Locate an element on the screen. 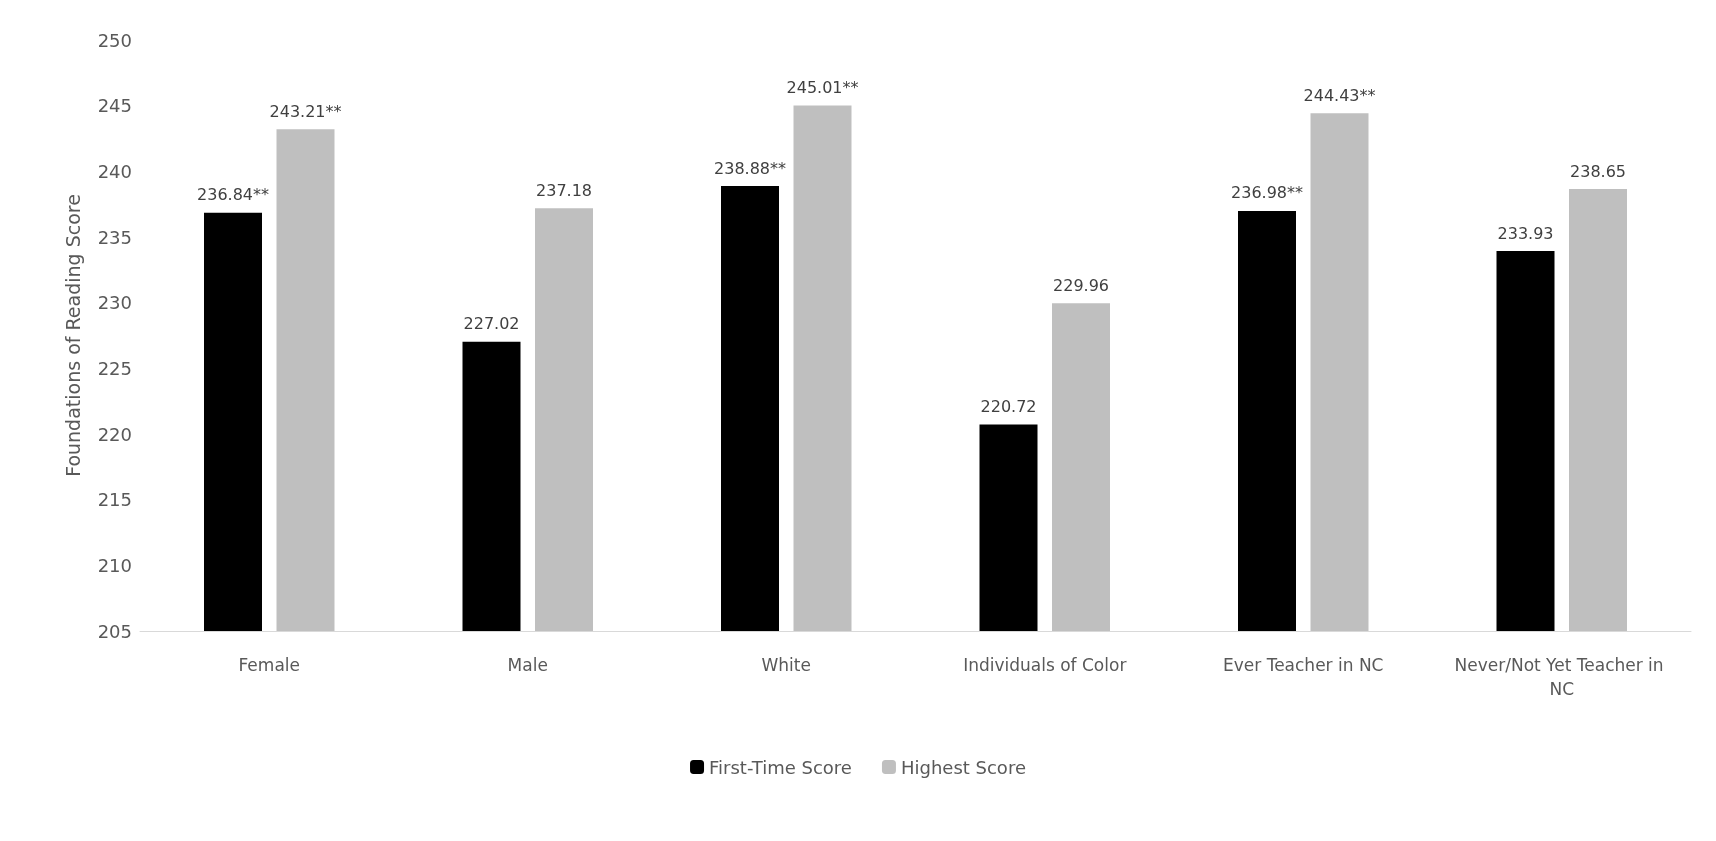  legend-label: First-Time Score is located at coordinates (780, 767).